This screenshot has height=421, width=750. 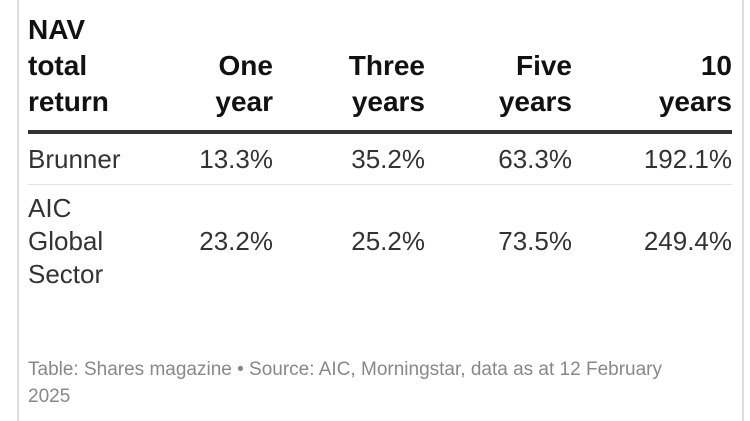 I want to click on cell: 73.5%, so click(x=535, y=240).